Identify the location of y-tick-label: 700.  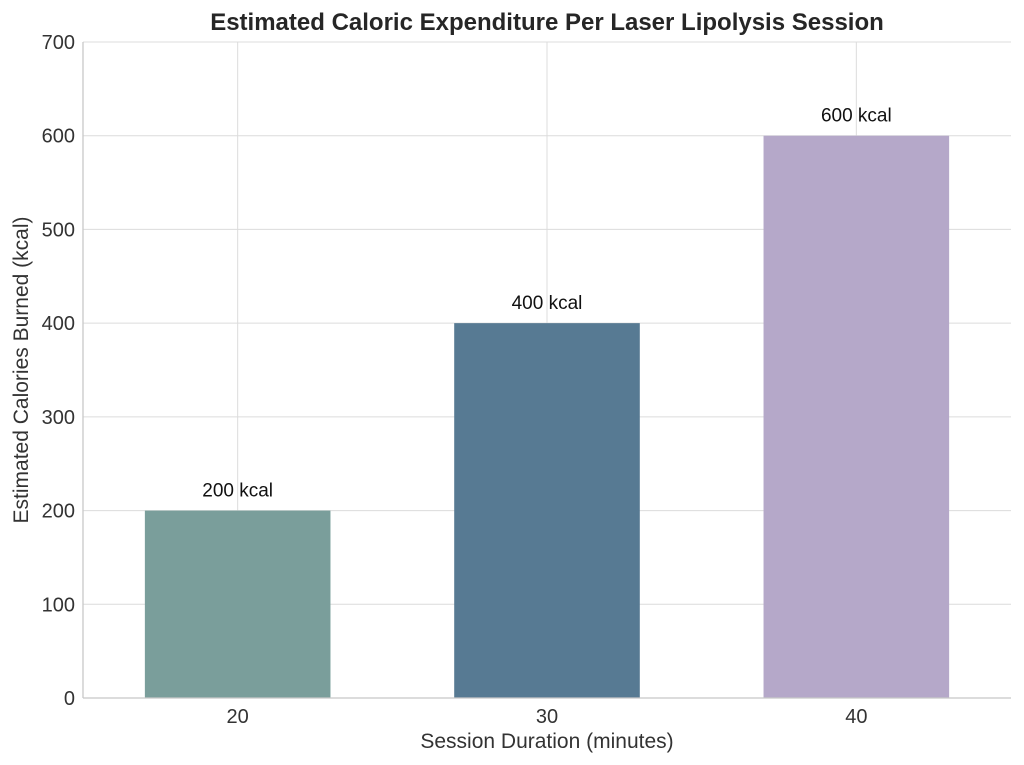
(58, 43).